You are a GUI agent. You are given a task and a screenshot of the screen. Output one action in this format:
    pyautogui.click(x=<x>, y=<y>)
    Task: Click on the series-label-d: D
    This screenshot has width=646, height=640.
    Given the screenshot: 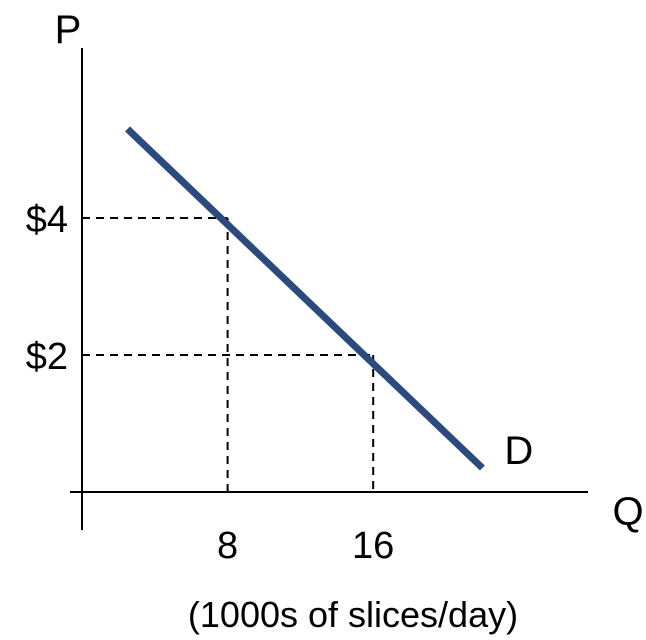 What is the action you would take?
    pyautogui.click(x=518, y=451)
    